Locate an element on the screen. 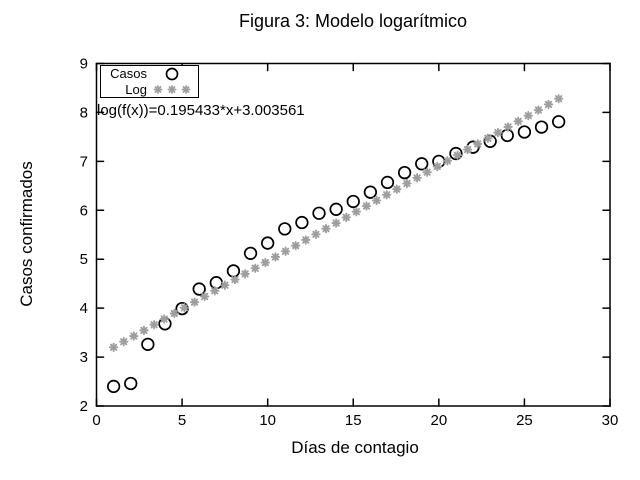 This screenshot has height=480, width=640. y-tick-label: 2 is located at coordinates (84, 406).